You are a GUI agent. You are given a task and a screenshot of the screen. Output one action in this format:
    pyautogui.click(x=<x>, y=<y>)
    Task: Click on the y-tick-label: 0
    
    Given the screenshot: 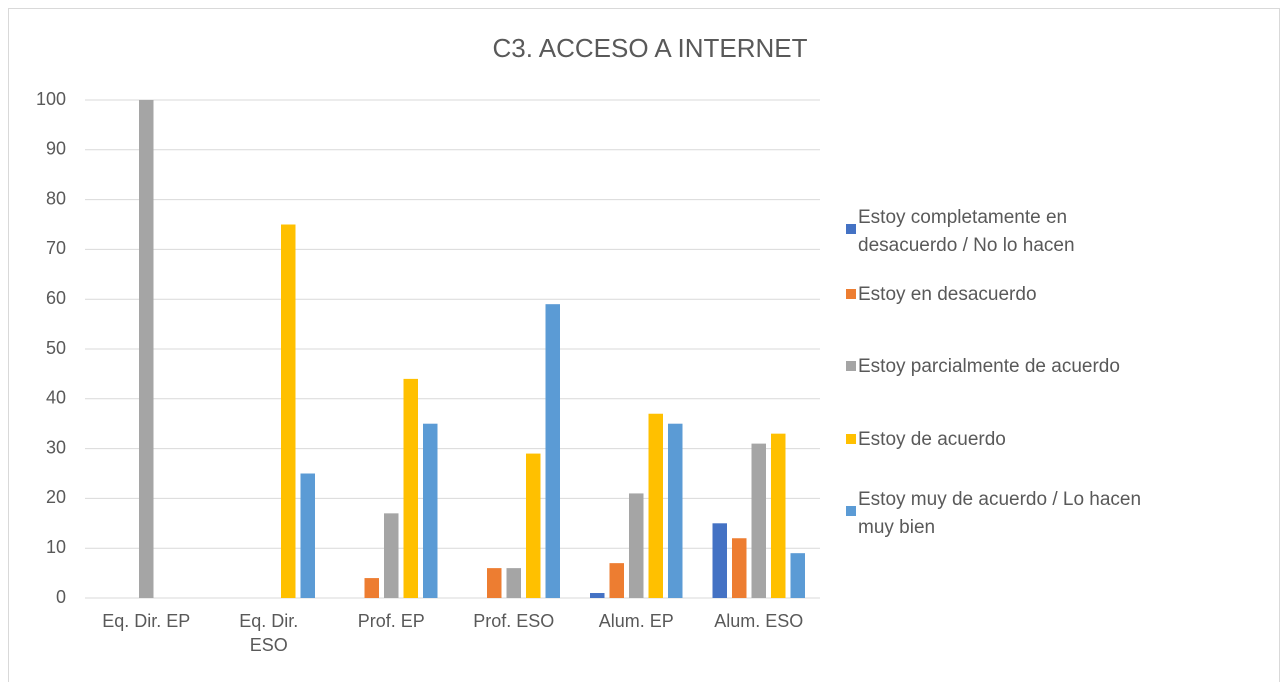 What is the action you would take?
    pyautogui.click(x=61, y=597)
    